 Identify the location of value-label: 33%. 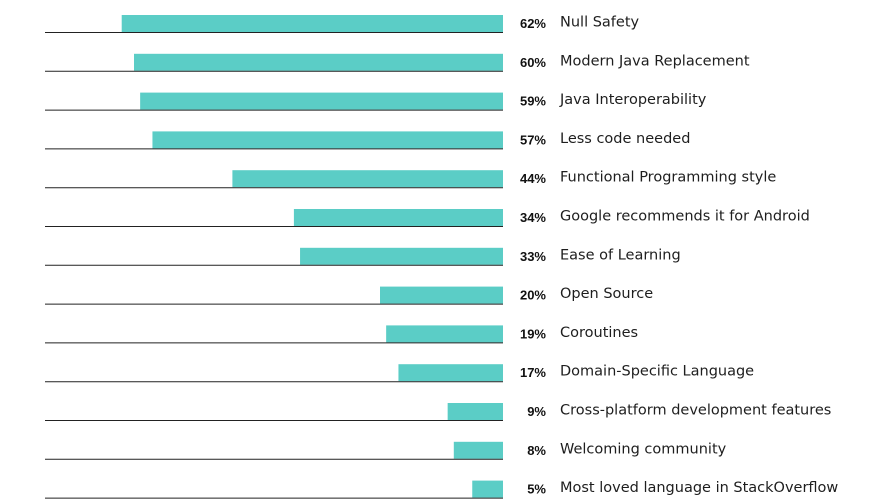
(533, 256).